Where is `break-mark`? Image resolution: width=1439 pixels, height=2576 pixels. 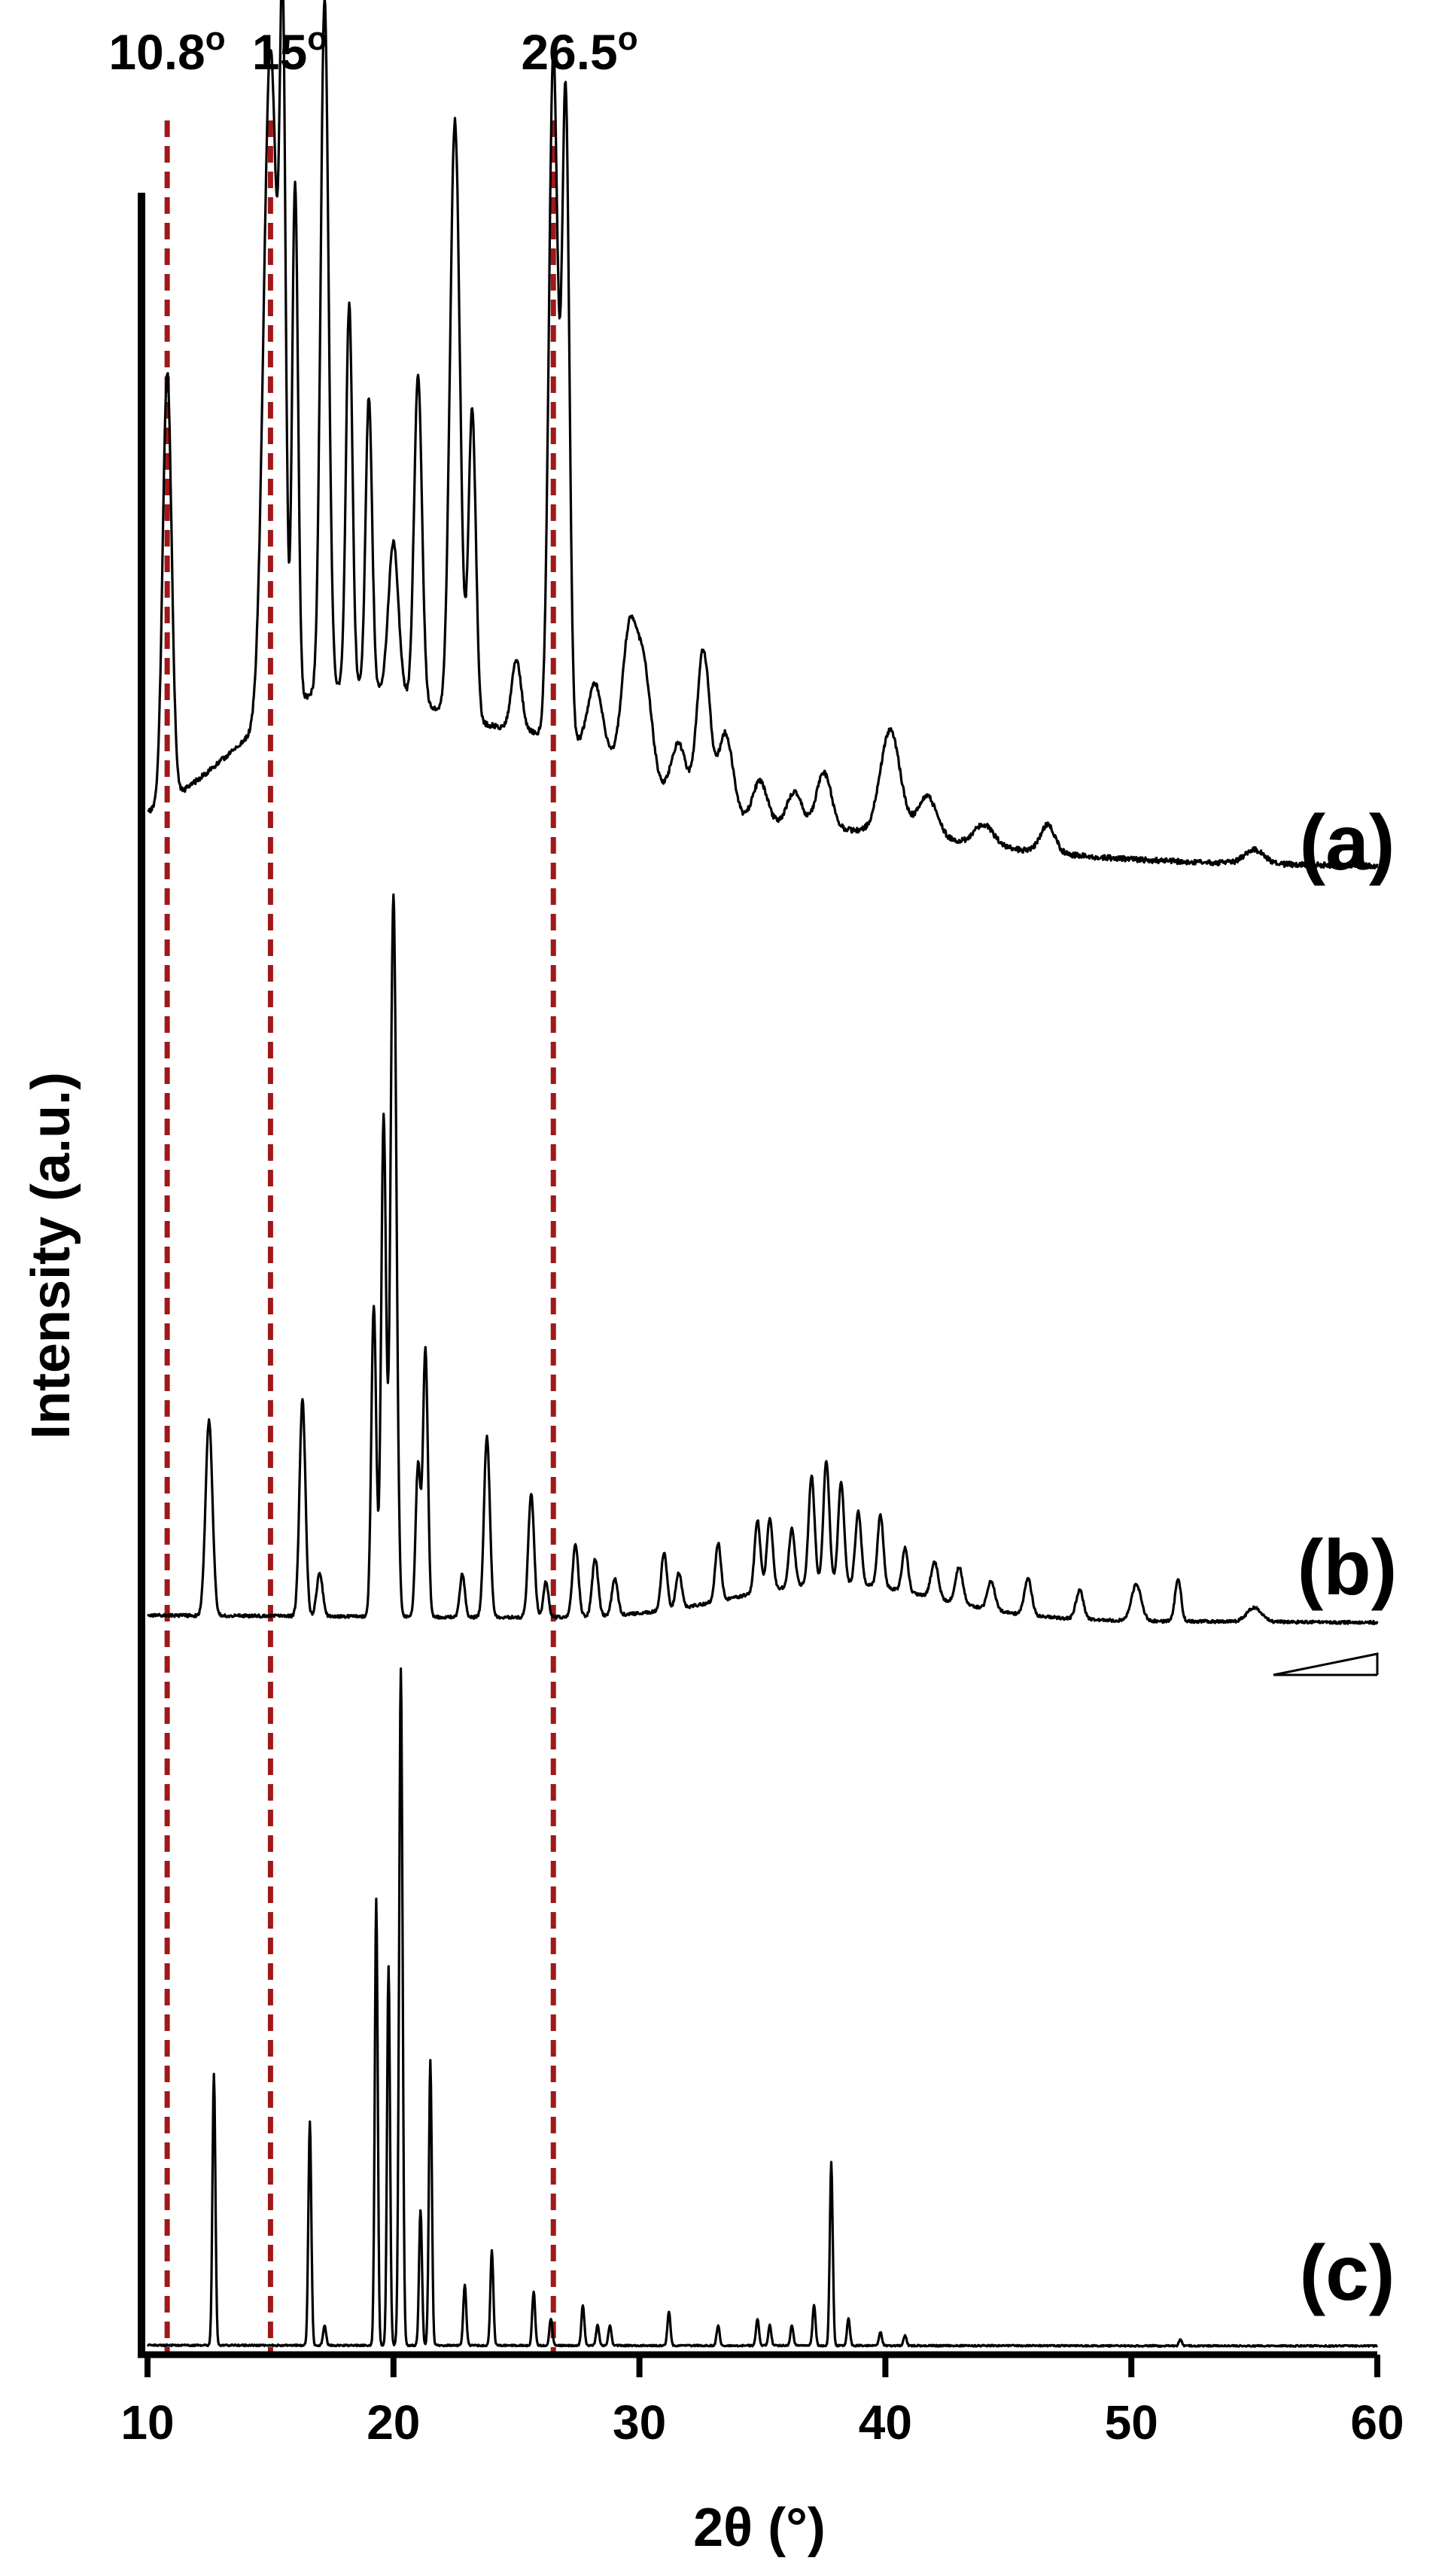
break-mark is located at coordinates (1326, 1664).